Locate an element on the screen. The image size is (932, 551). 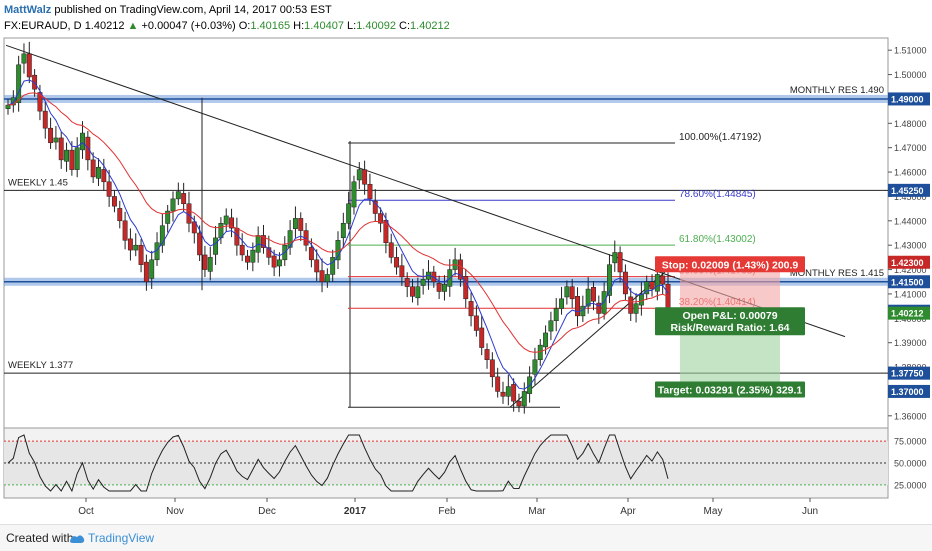
price-tag: 1.41500 is located at coordinates (909, 282).